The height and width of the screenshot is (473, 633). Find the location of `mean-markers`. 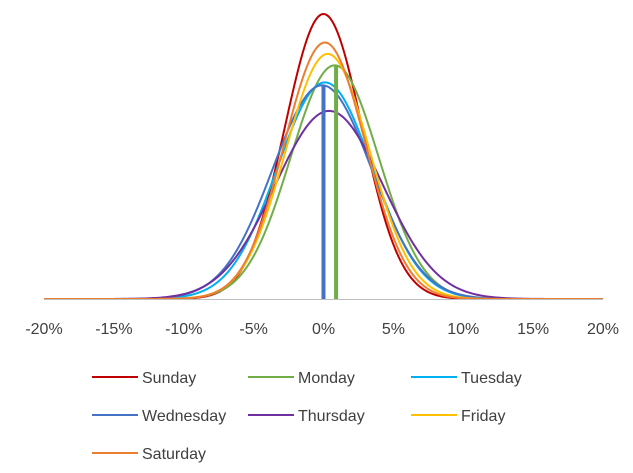

mean-markers is located at coordinates (330, 182).